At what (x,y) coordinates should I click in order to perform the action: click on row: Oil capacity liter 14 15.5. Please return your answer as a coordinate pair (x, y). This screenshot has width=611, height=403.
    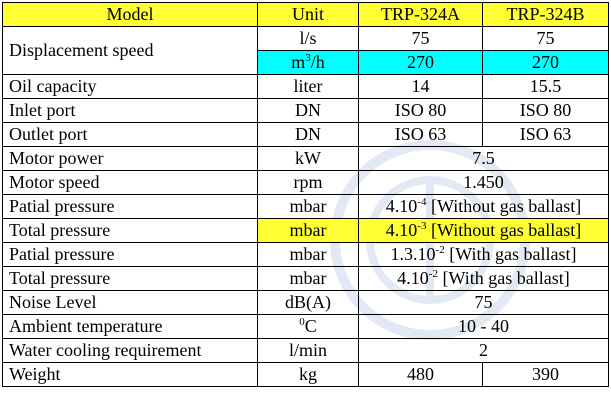
    Looking at the image, I should click on (305, 86).